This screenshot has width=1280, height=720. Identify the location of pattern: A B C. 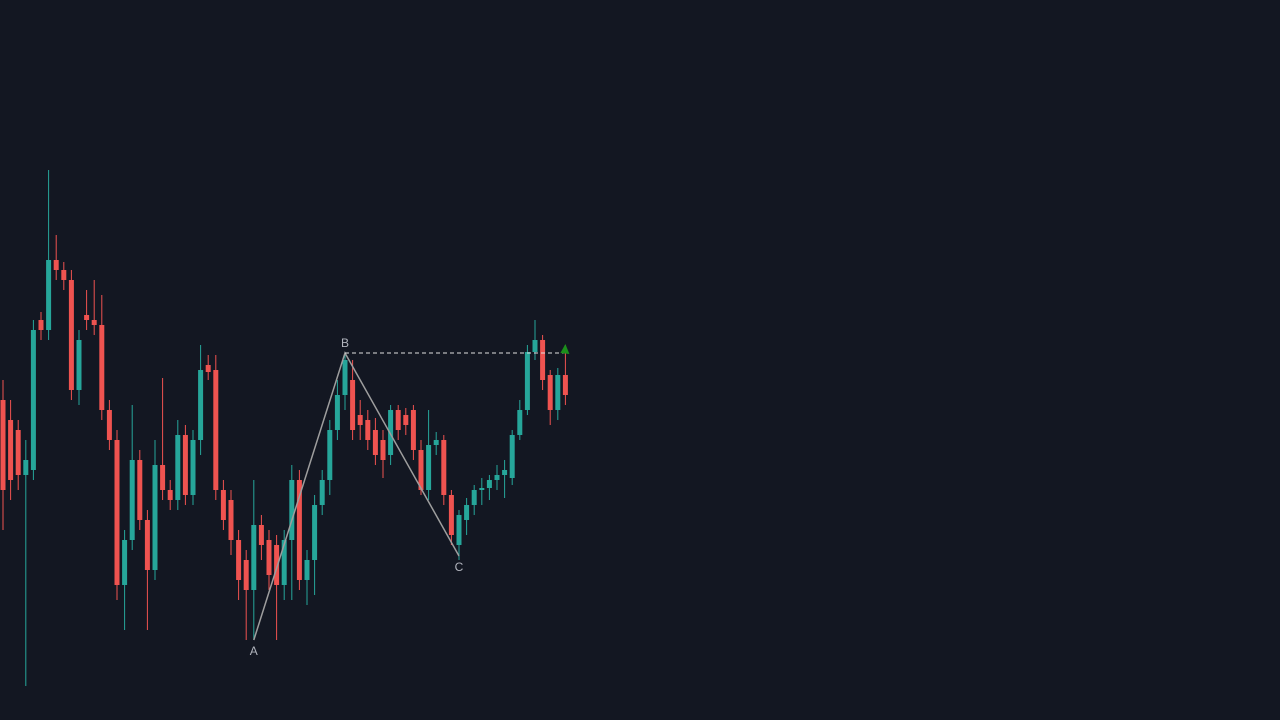
(410, 497).